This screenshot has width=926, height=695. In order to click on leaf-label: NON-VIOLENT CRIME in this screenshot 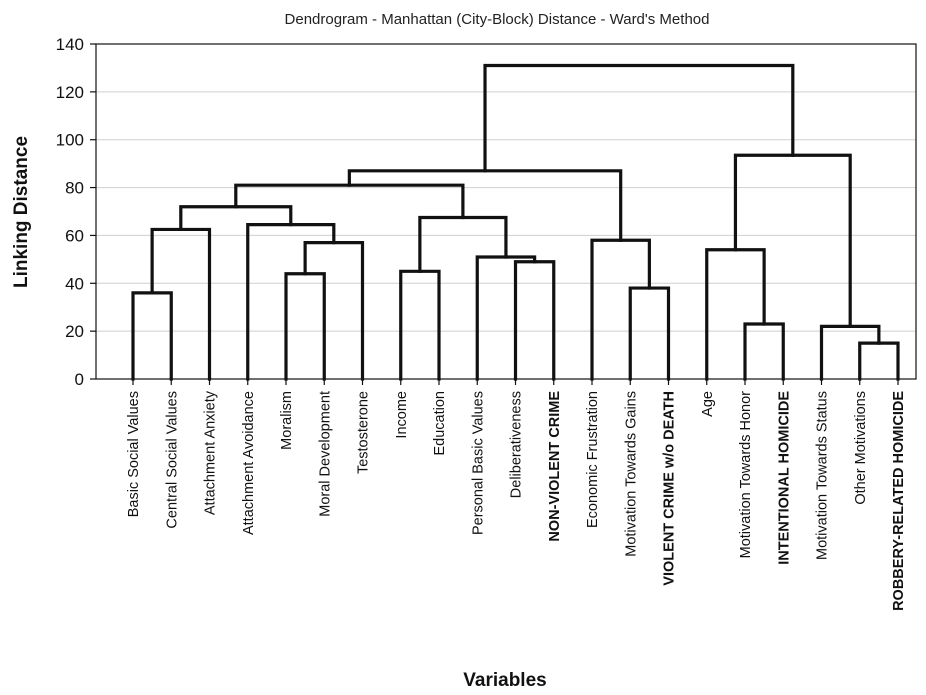, I will do `click(555, 466)`.